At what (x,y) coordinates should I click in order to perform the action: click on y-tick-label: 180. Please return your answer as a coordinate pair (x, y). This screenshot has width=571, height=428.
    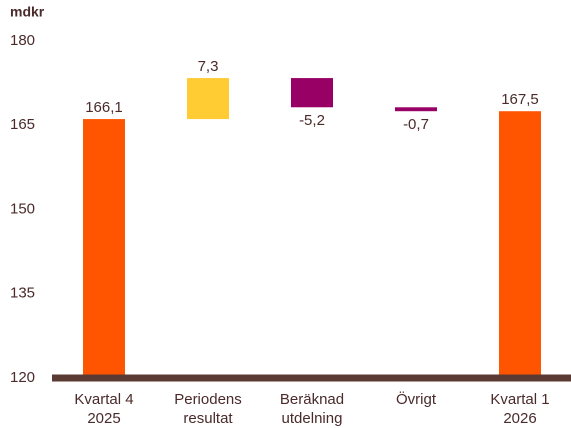
    Looking at the image, I should click on (22, 40).